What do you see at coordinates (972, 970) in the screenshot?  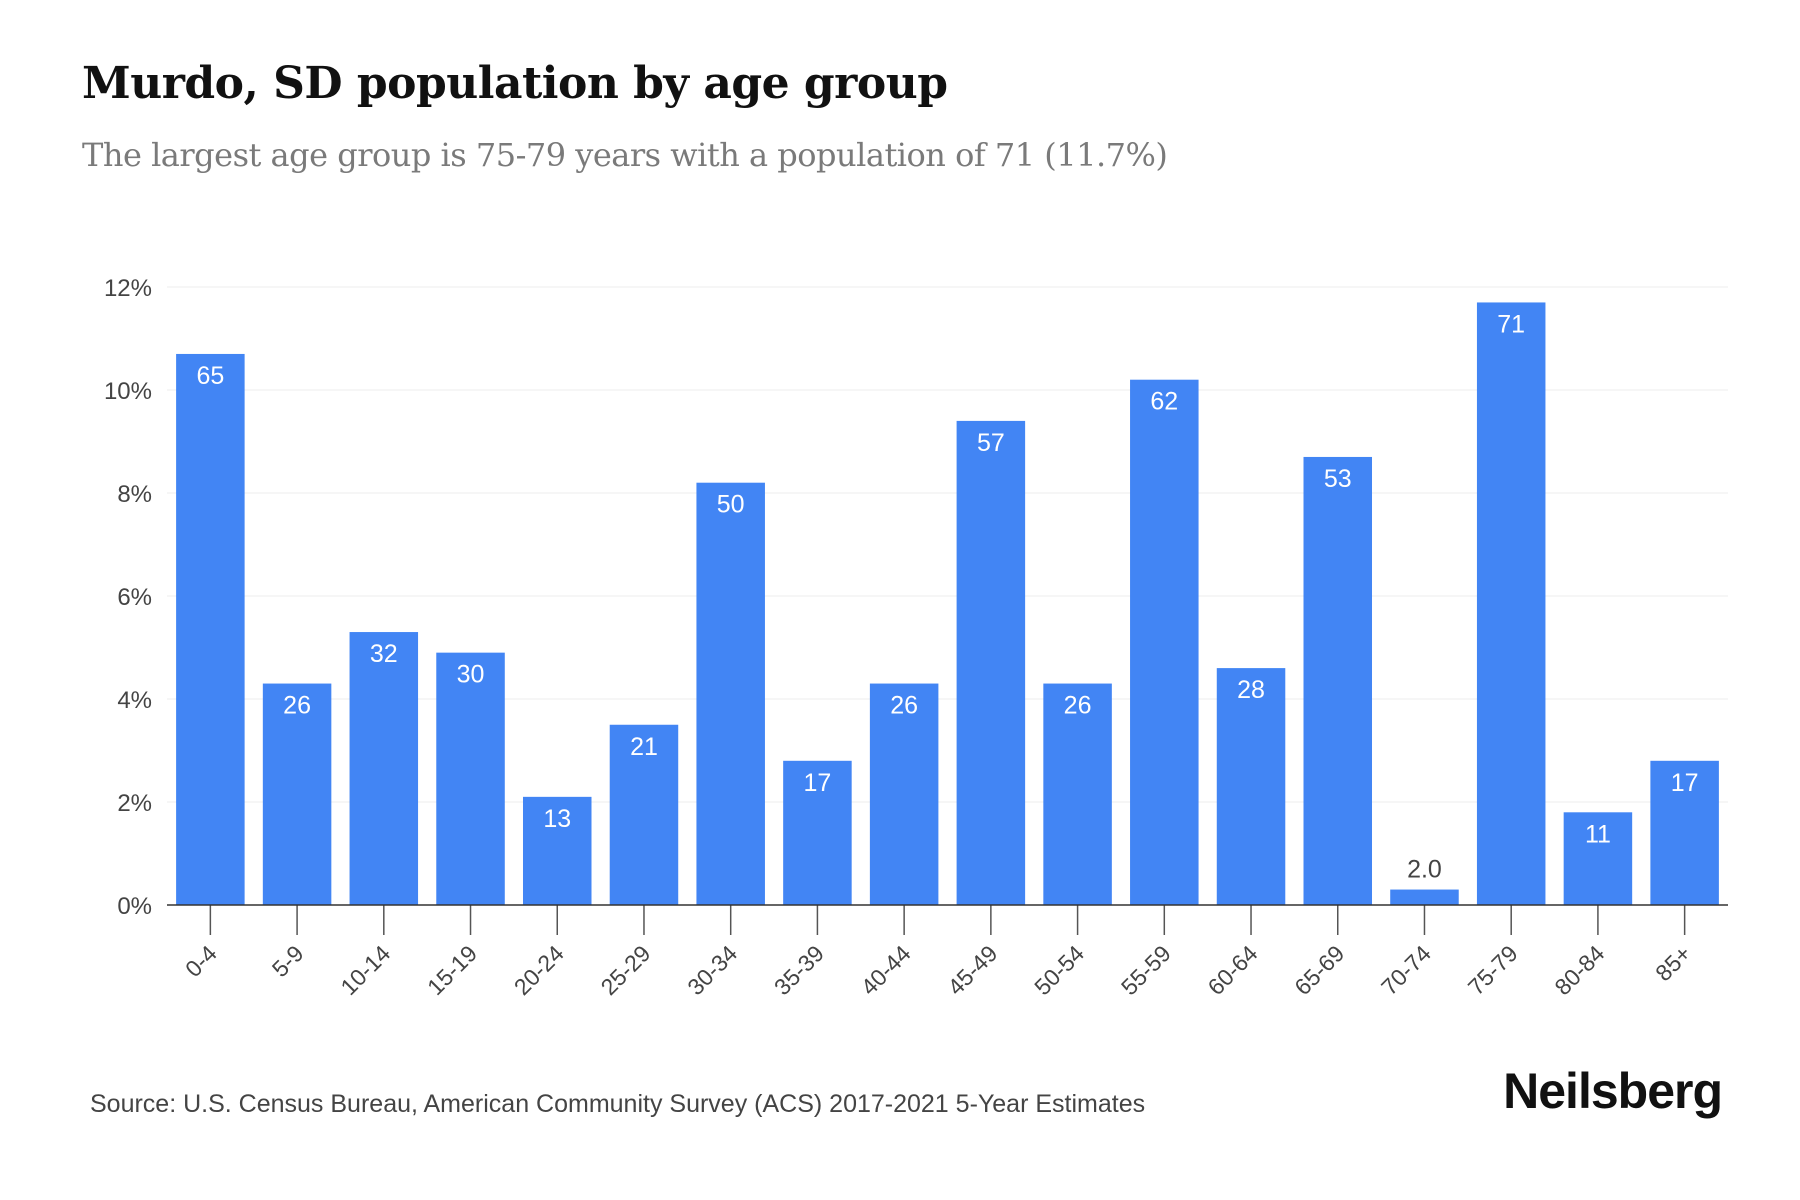 I see `x-tick-label: 45-49` at bounding box center [972, 970].